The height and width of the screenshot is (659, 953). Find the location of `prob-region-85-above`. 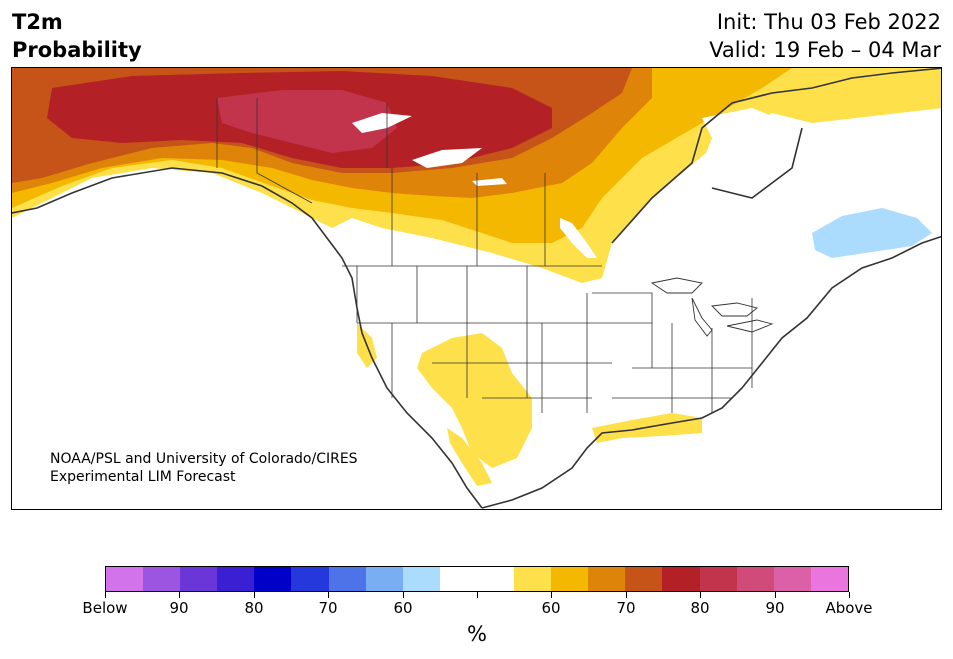

prob-region-85-above is located at coordinates (307, 121).